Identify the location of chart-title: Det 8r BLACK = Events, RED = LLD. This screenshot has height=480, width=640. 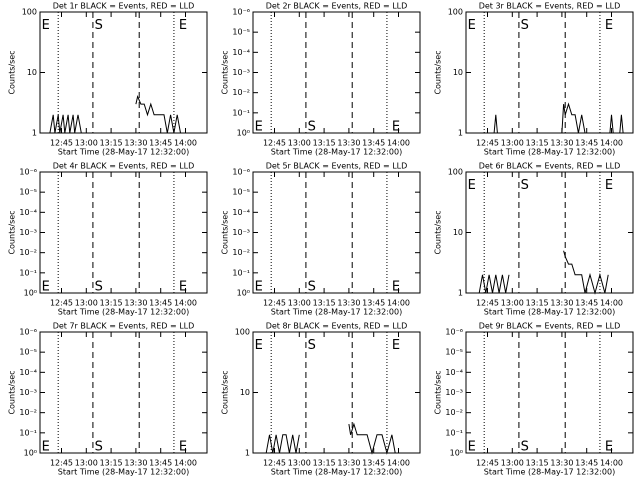
(337, 326).